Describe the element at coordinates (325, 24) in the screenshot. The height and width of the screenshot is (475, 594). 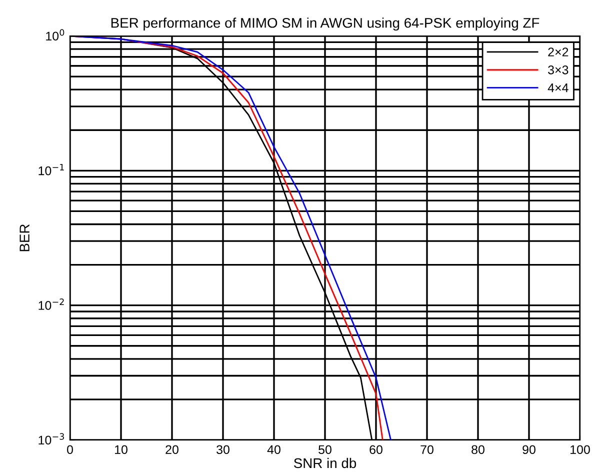
I see `chart-title: BER performance of MIMO SM in AWGN using 64-PSK employing ZF` at that location.